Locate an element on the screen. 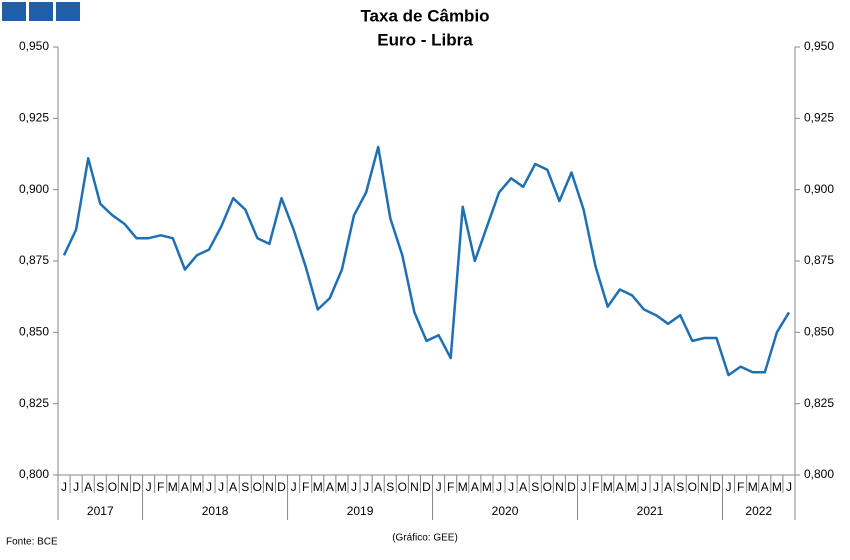  y-tick-label: 0,900 is located at coordinates (34, 189).